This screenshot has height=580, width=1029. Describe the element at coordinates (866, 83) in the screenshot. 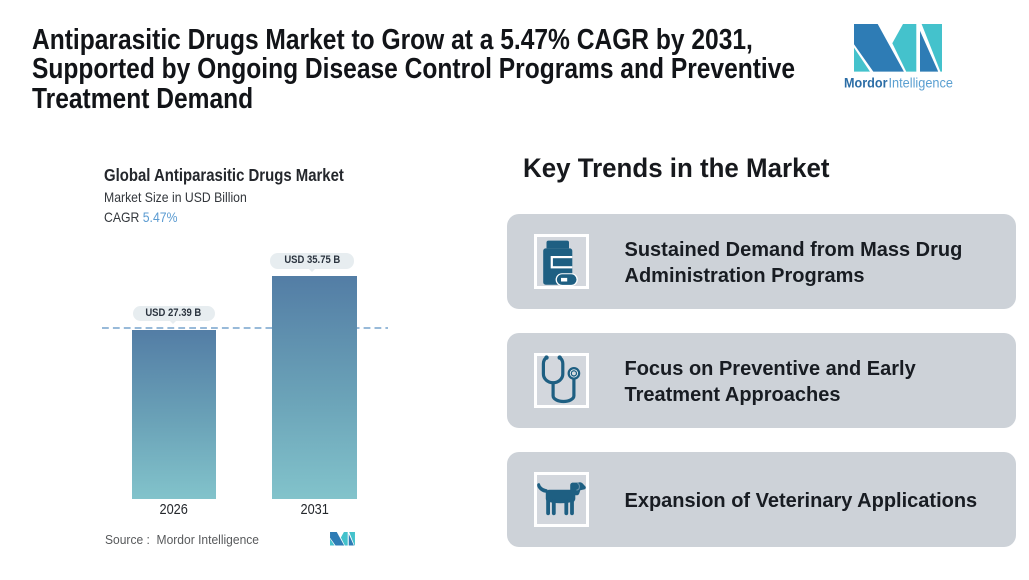

I see `svg-text: Mordor` at that location.